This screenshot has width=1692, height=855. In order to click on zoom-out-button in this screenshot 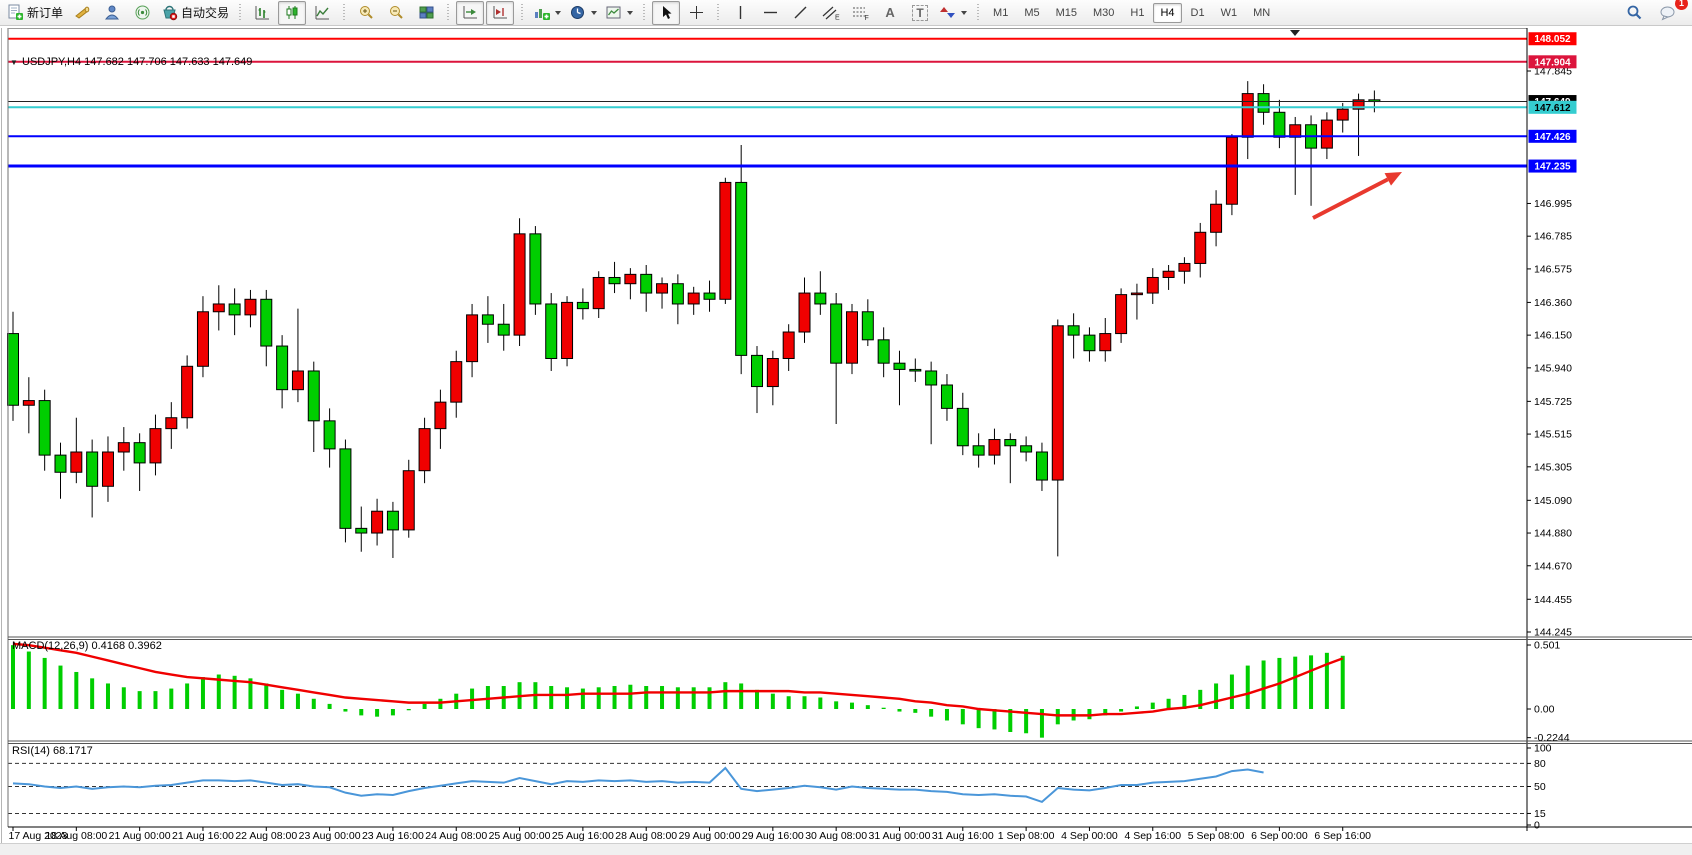, I will do `click(396, 13)`.